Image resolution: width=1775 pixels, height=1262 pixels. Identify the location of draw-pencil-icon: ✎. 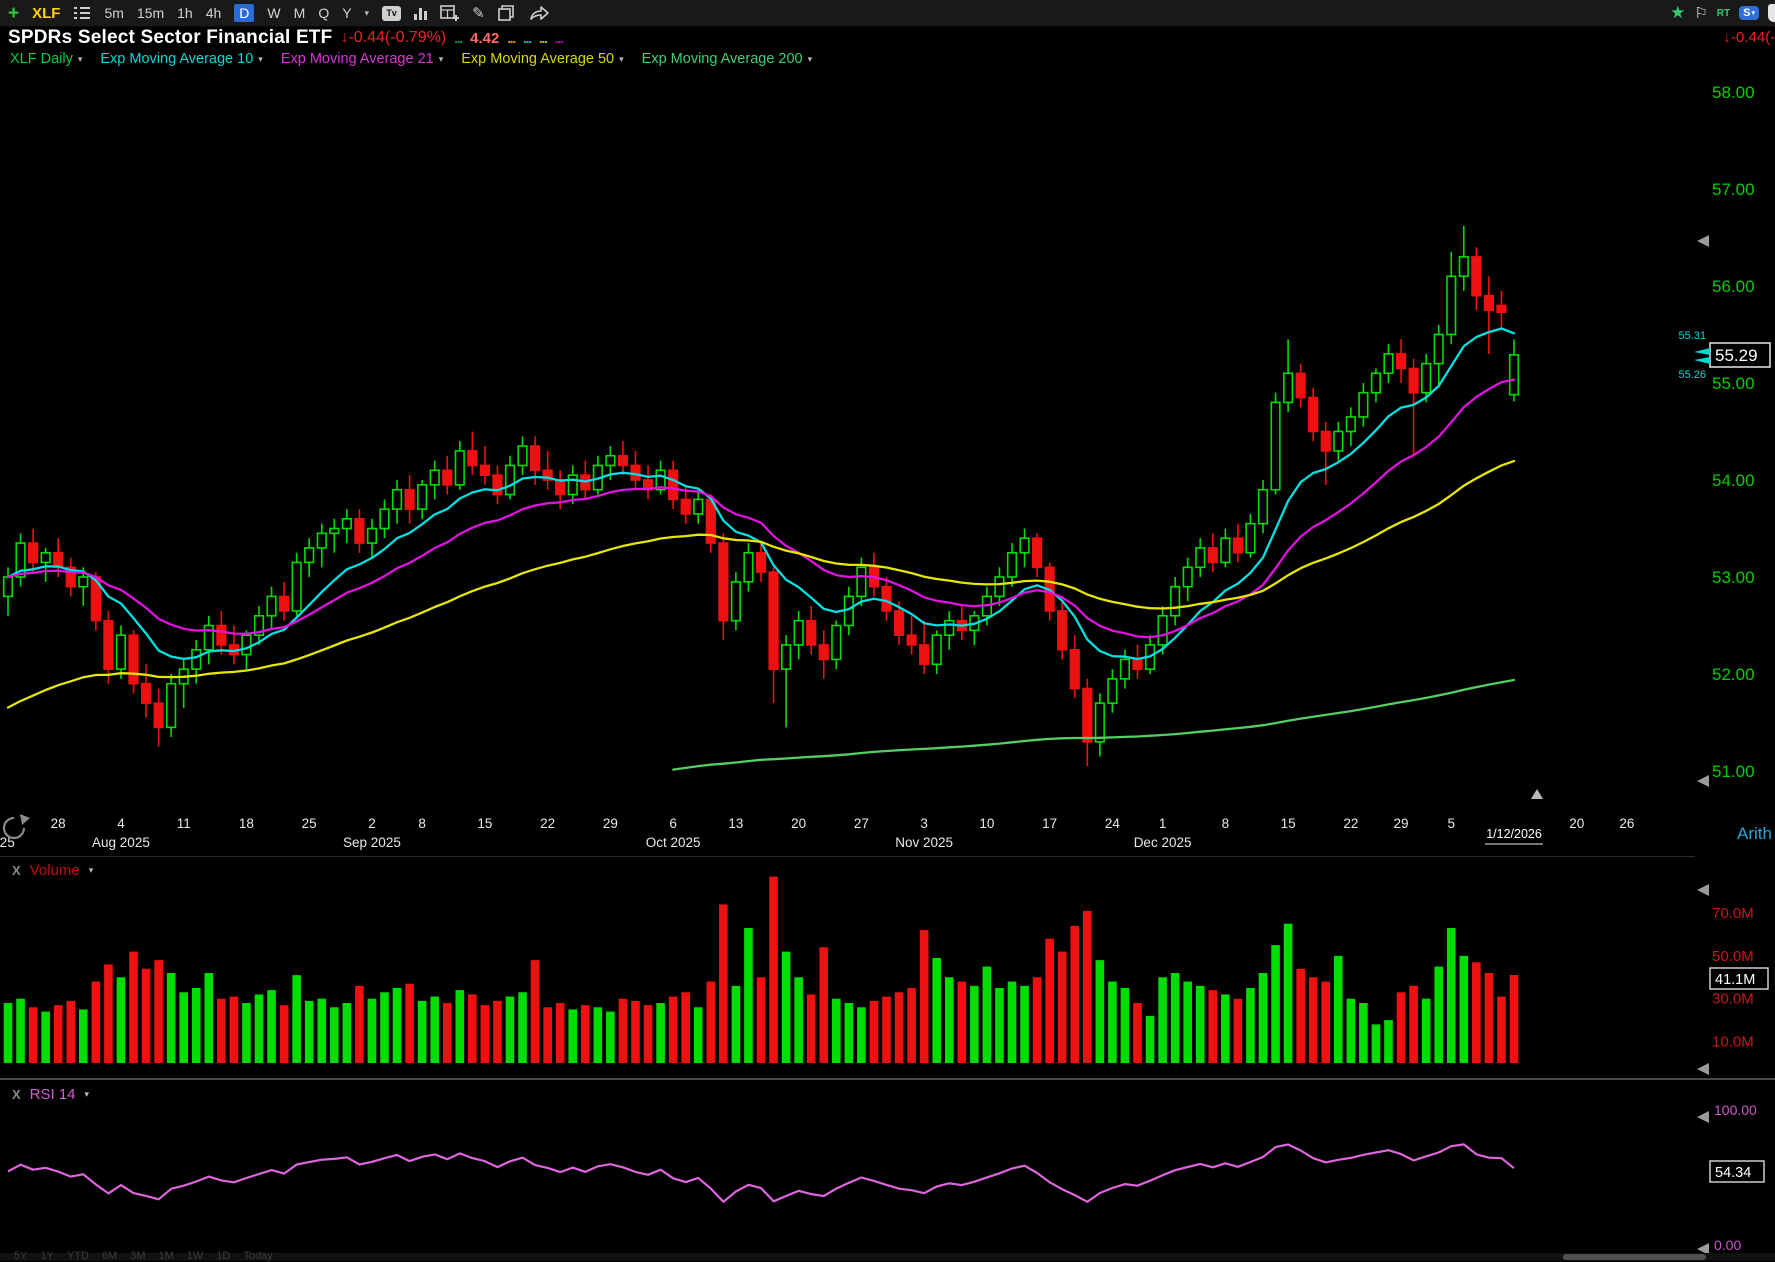
(478, 13).